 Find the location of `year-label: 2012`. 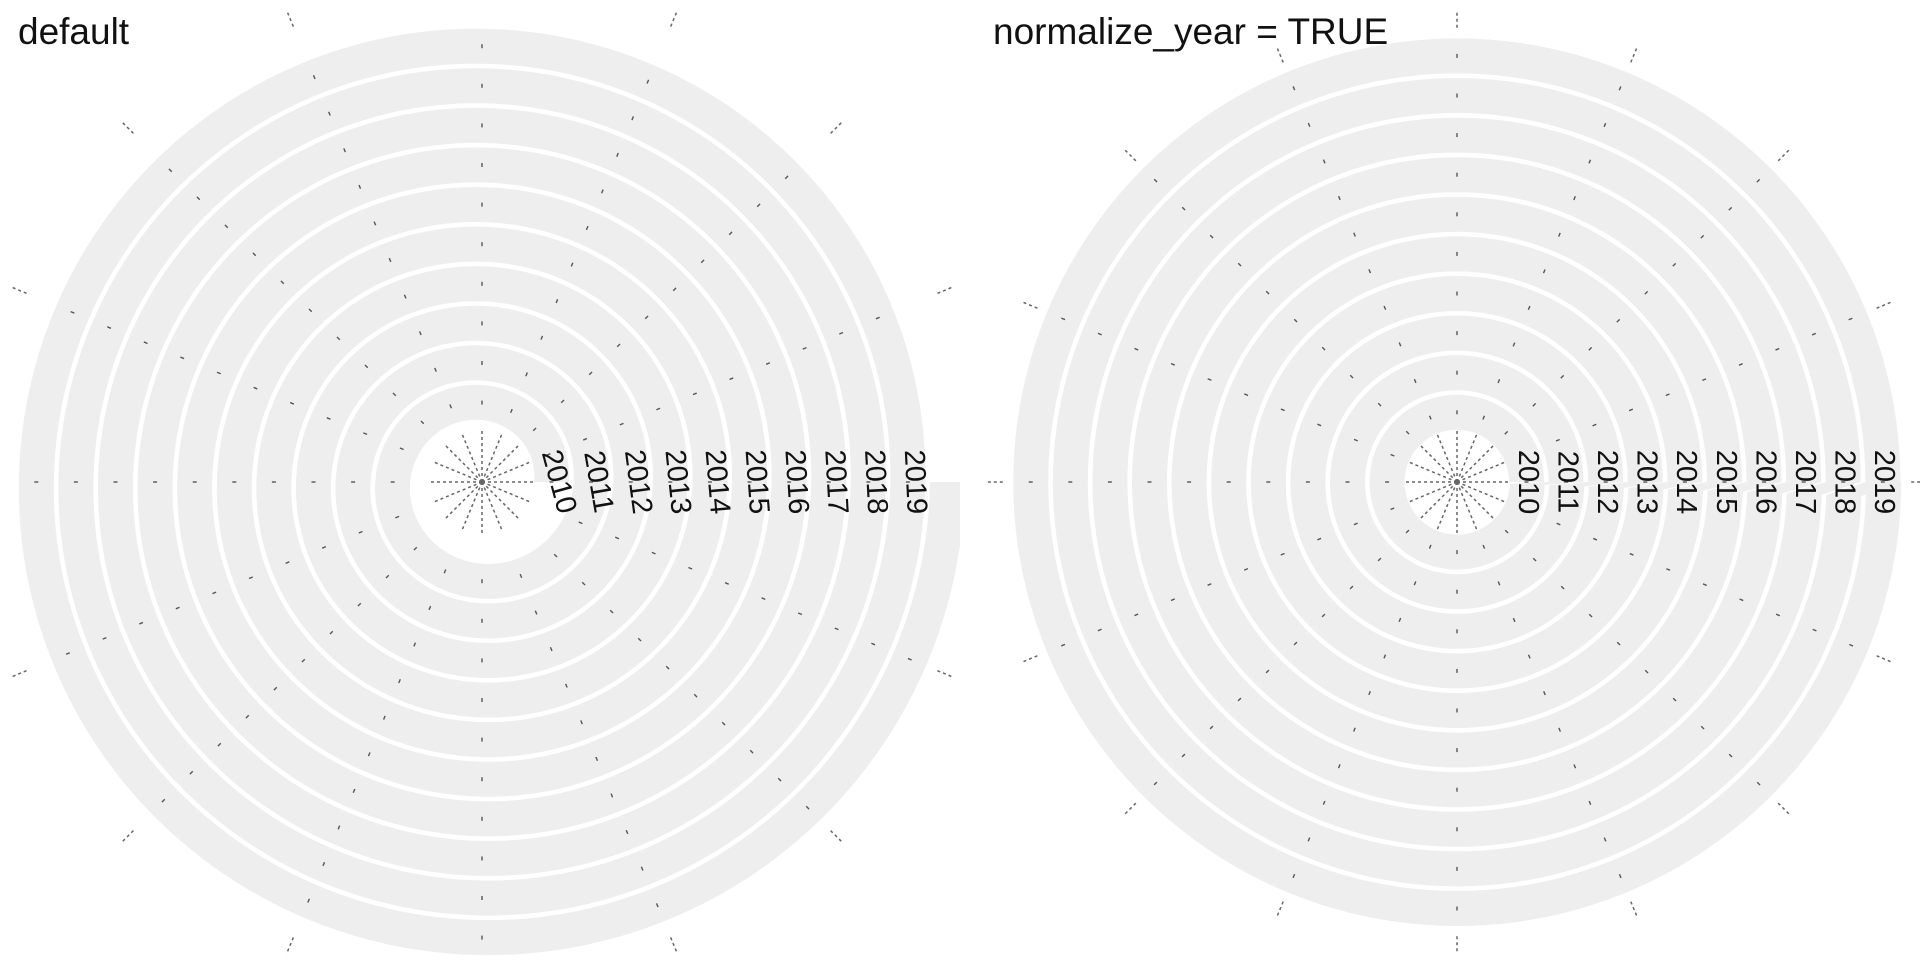

year-label: 2012 is located at coordinates (1607, 482).